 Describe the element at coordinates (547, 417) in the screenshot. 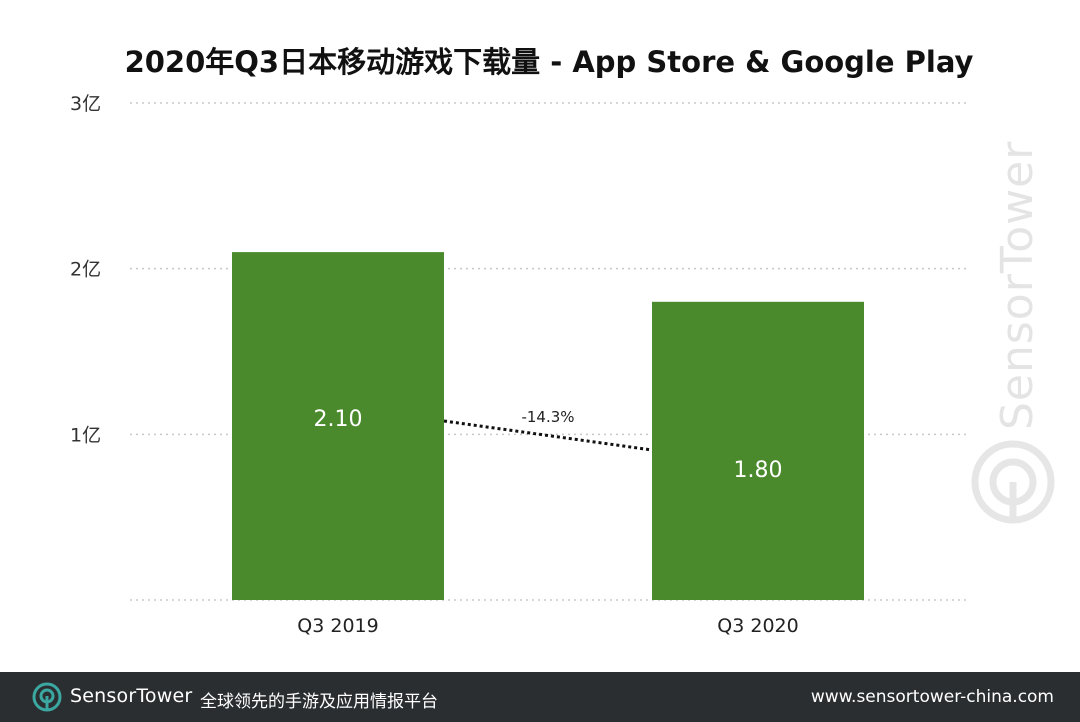

I see `change-annotation: -14.3%` at that location.